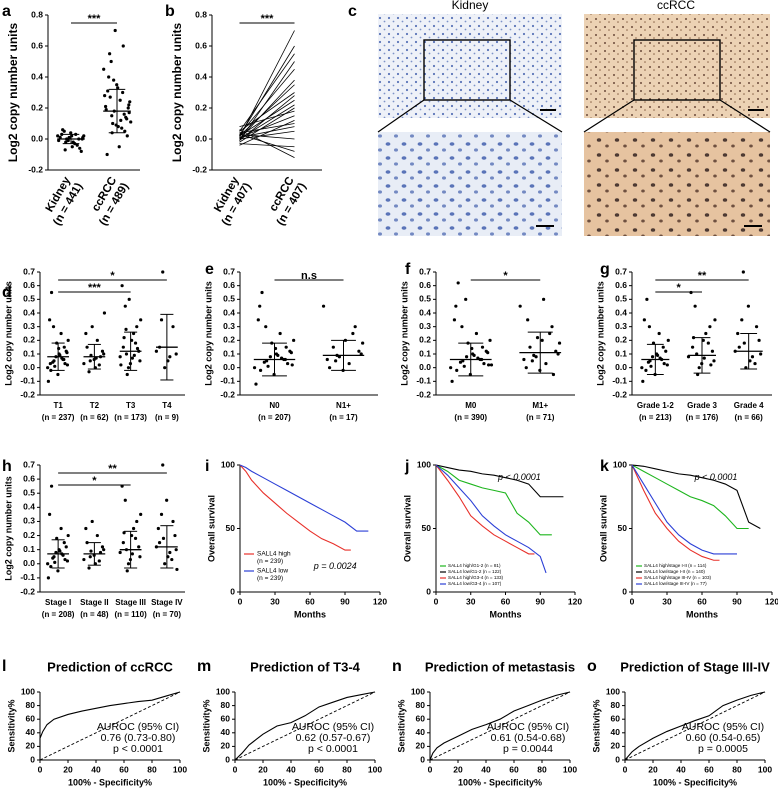 The image size is (778, 789). I want to click on significance-label: ***, so click(268, 19).